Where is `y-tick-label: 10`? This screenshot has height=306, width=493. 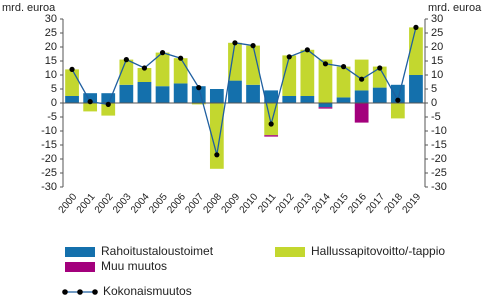
y-tick-label: 10 is located at coordinates (51, 75).